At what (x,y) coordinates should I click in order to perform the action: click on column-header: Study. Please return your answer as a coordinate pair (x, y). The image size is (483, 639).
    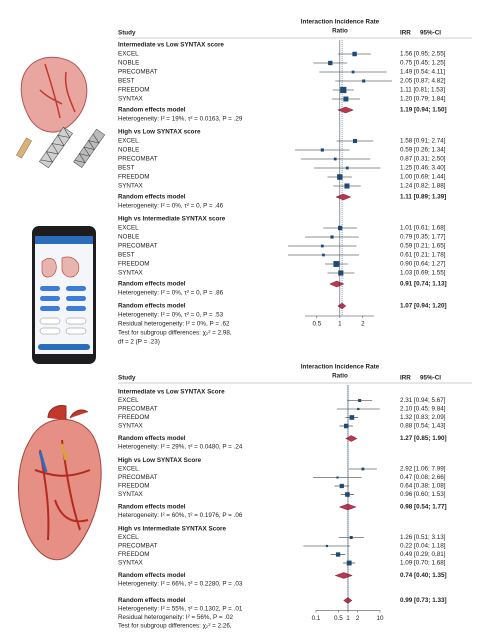
    Looking at the image, I should click on (127, 378).